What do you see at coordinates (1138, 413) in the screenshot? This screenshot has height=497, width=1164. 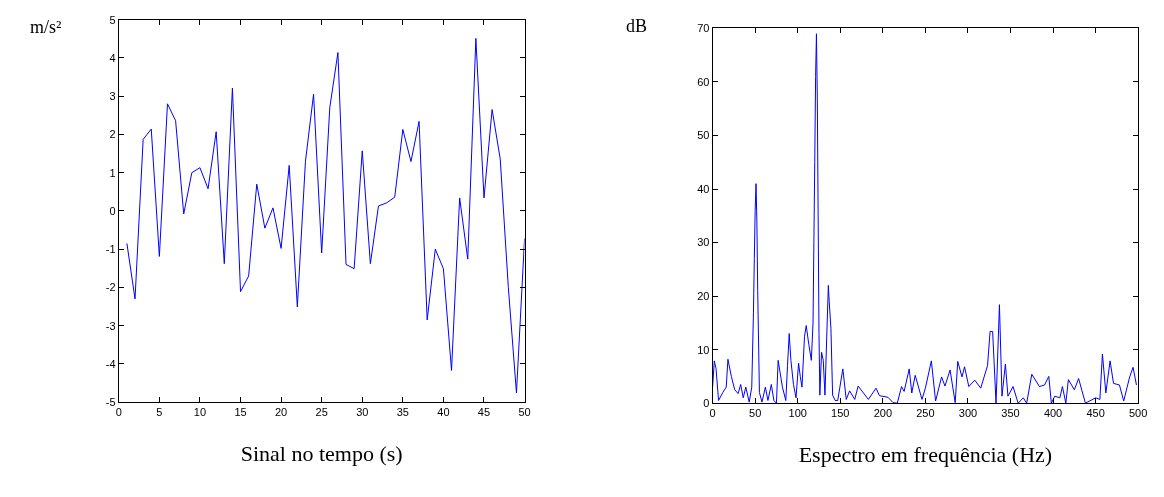 I see `x-tick-label: 500` at bounding box center [1138, 413].